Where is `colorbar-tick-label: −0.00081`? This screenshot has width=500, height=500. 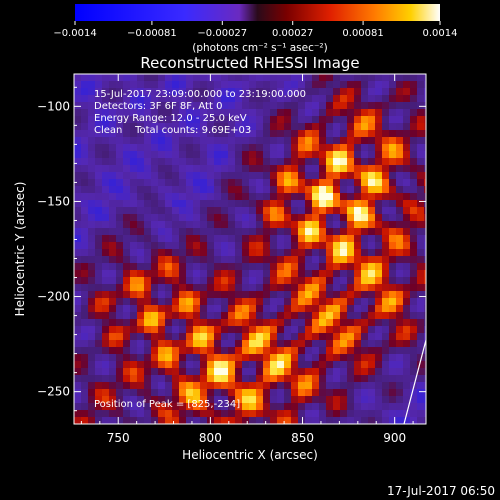
colorbar-tick-label: −0.00081 is located at coordinates (152, 33).